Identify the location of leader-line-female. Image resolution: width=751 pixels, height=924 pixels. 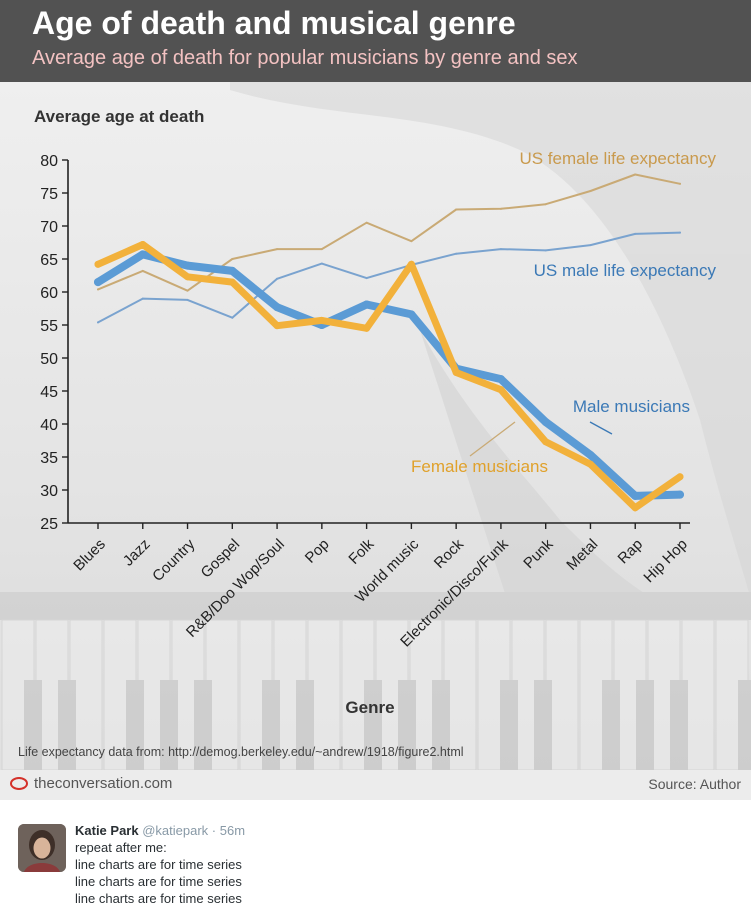
(492, 439).